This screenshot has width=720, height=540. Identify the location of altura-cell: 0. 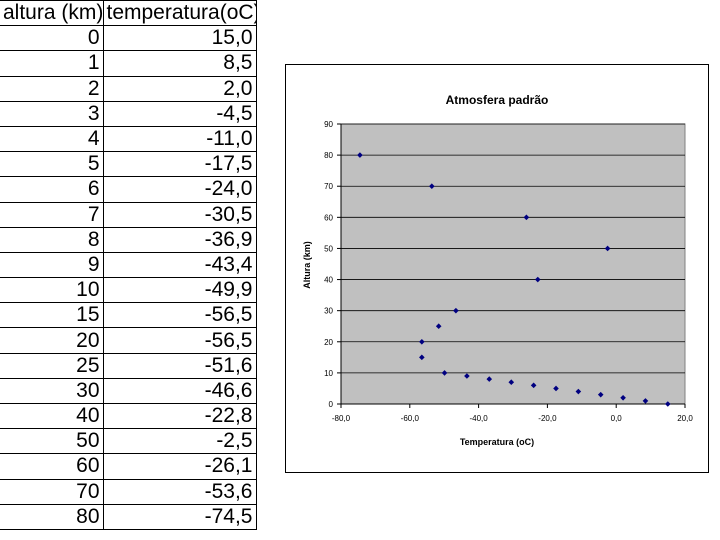
(52, 38).